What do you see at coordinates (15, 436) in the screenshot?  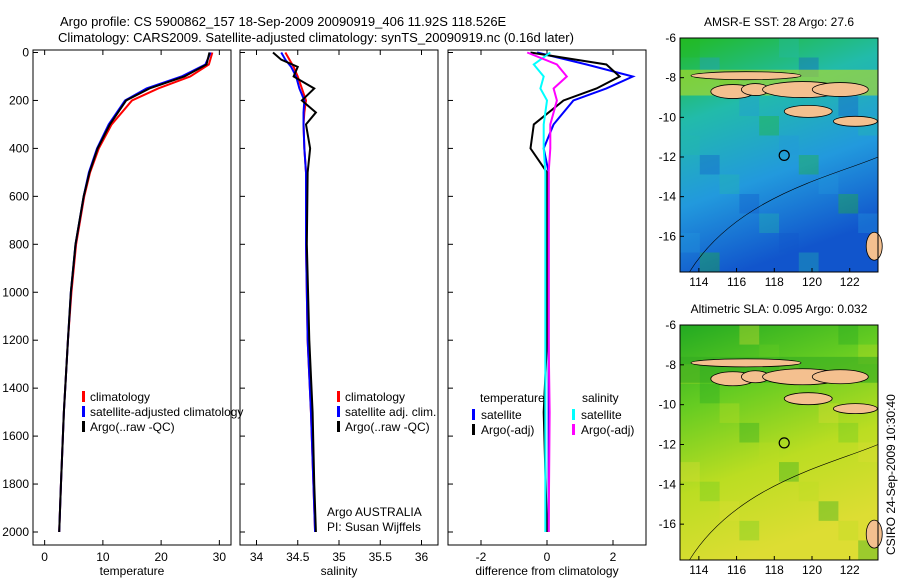 I see `y-tick-label: 1600` at bounding box center [15, 436].